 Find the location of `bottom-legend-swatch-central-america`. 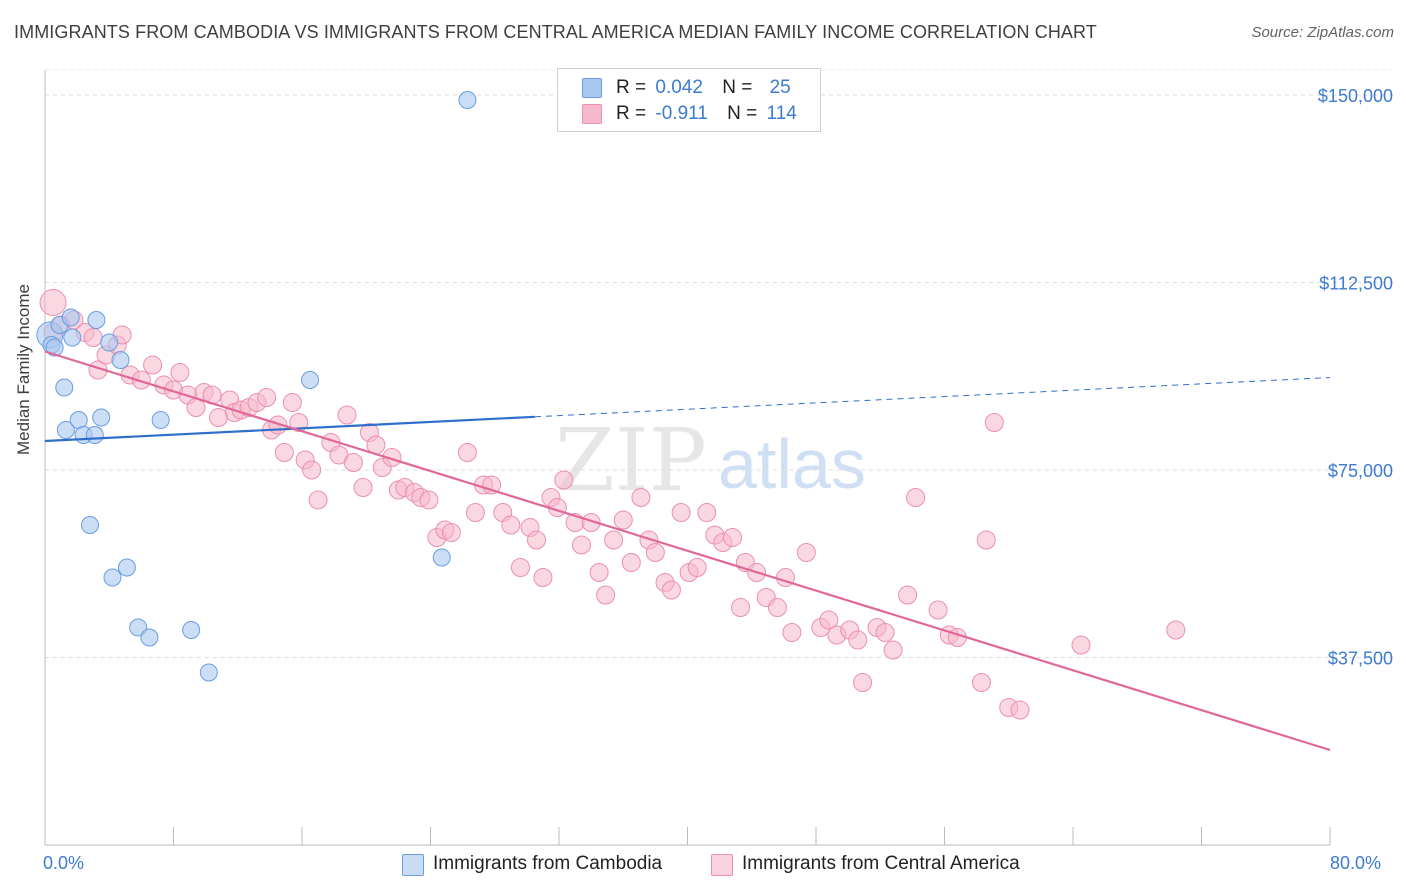

bottom-legend-swatch-central-america is located at coordinates (722, 865).